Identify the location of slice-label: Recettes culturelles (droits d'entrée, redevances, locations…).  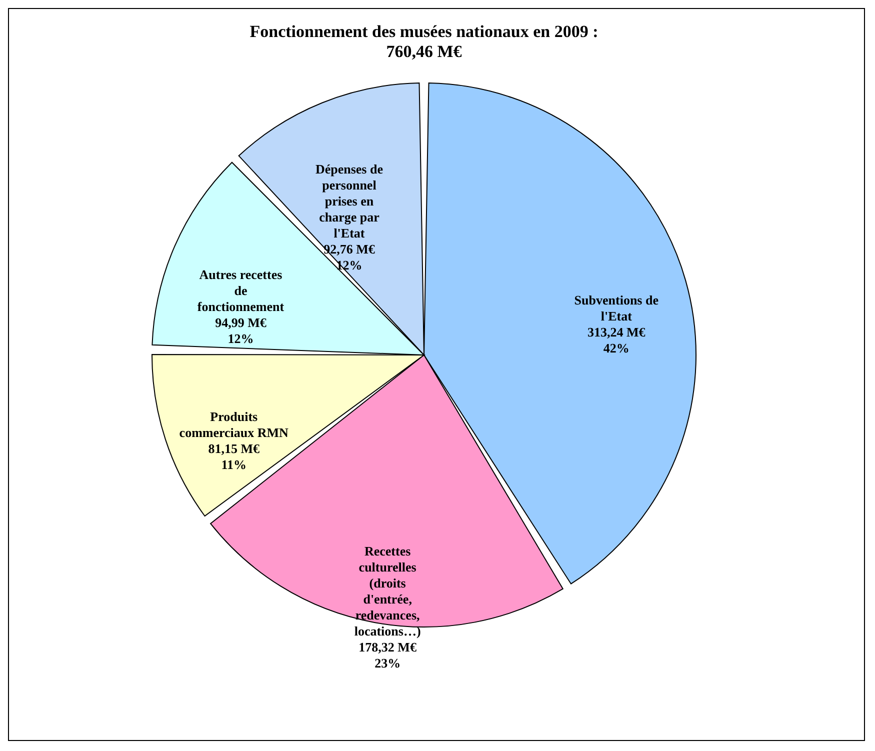
(387, 591).